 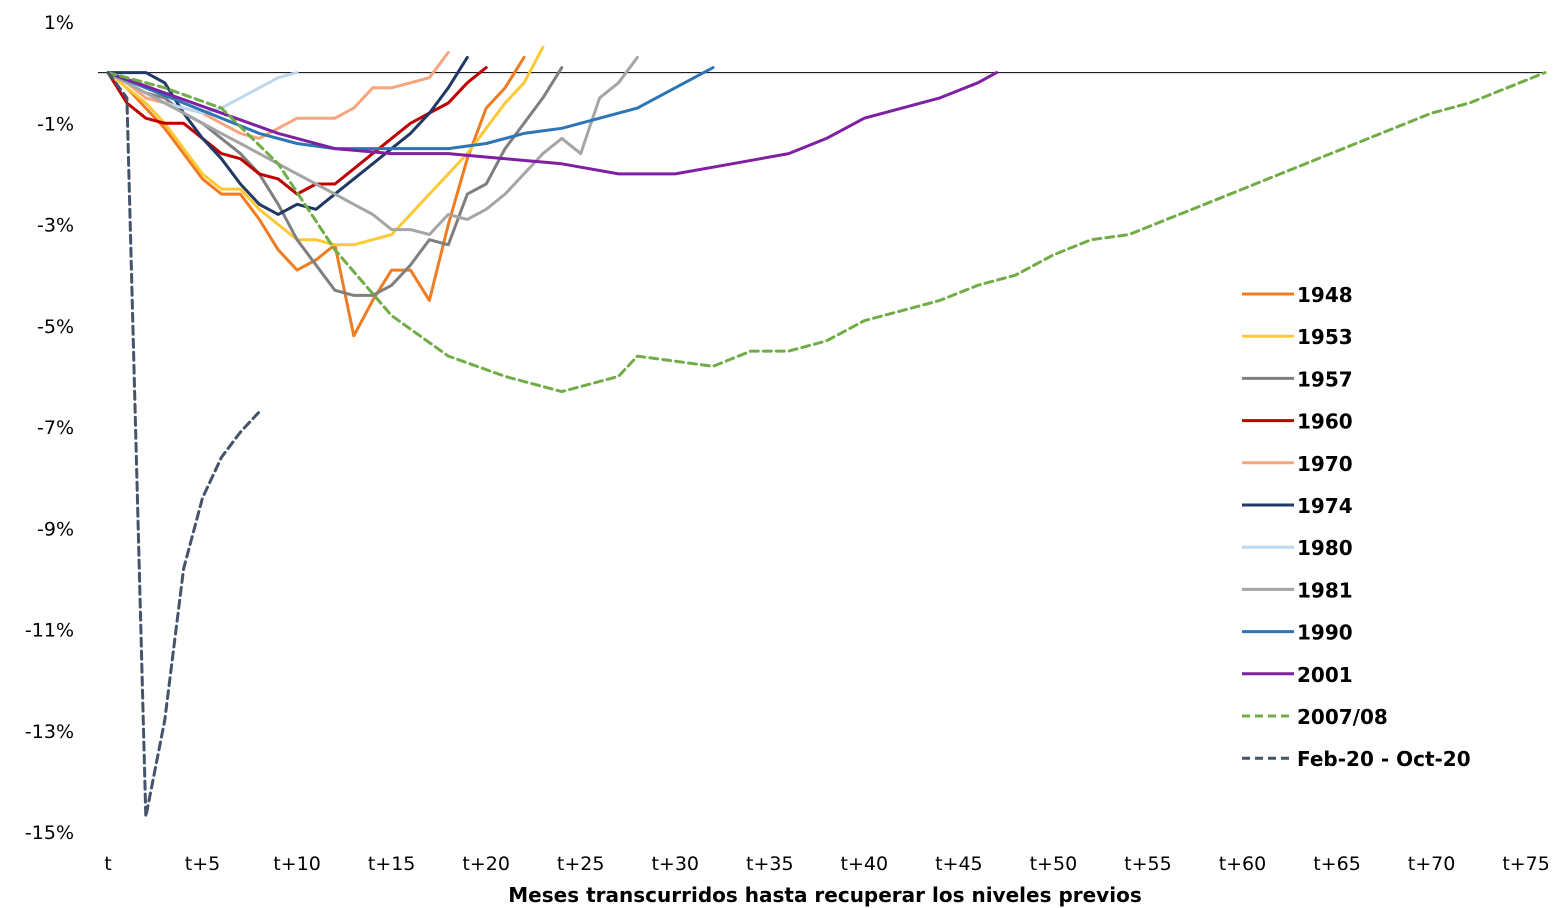 What do you see at coordinates (49, 732) in the screenshot?
I see `y-tick-label: -13%` at bounding box center [49, 732].